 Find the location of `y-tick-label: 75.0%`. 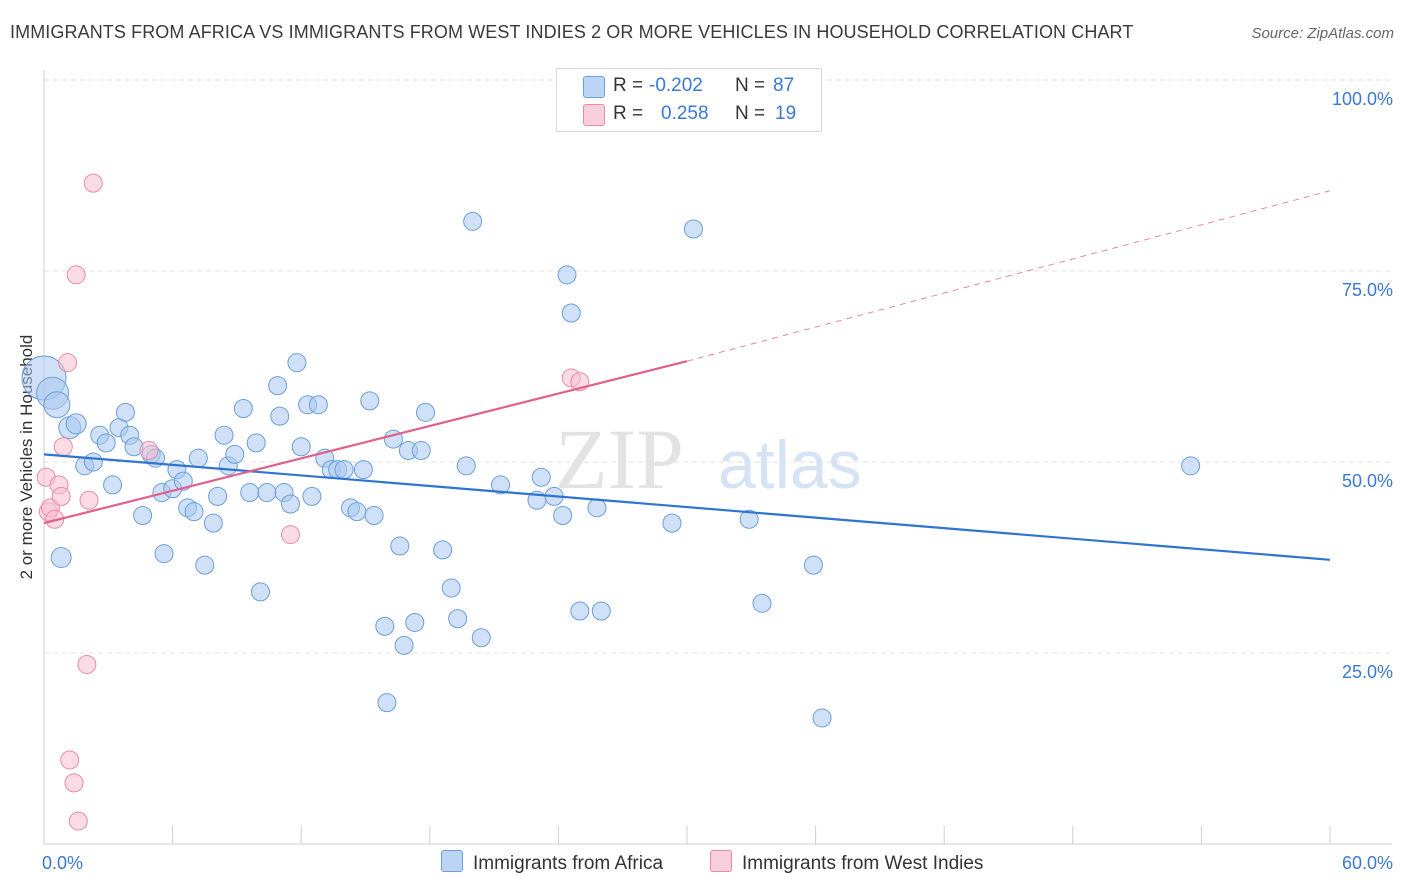

y-tick-label: 75.0% is located at coordinates (1367, 290).